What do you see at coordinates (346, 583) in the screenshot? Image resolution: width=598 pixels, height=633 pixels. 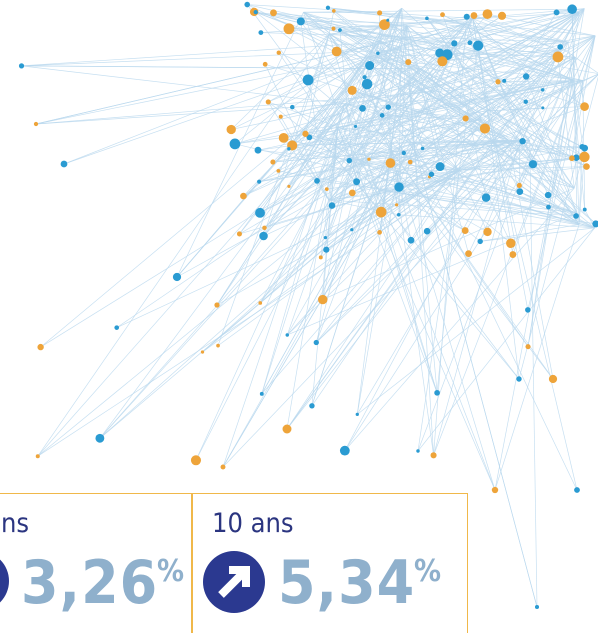 I see `stat-value: 5,34` at bounding box center [346, 583].